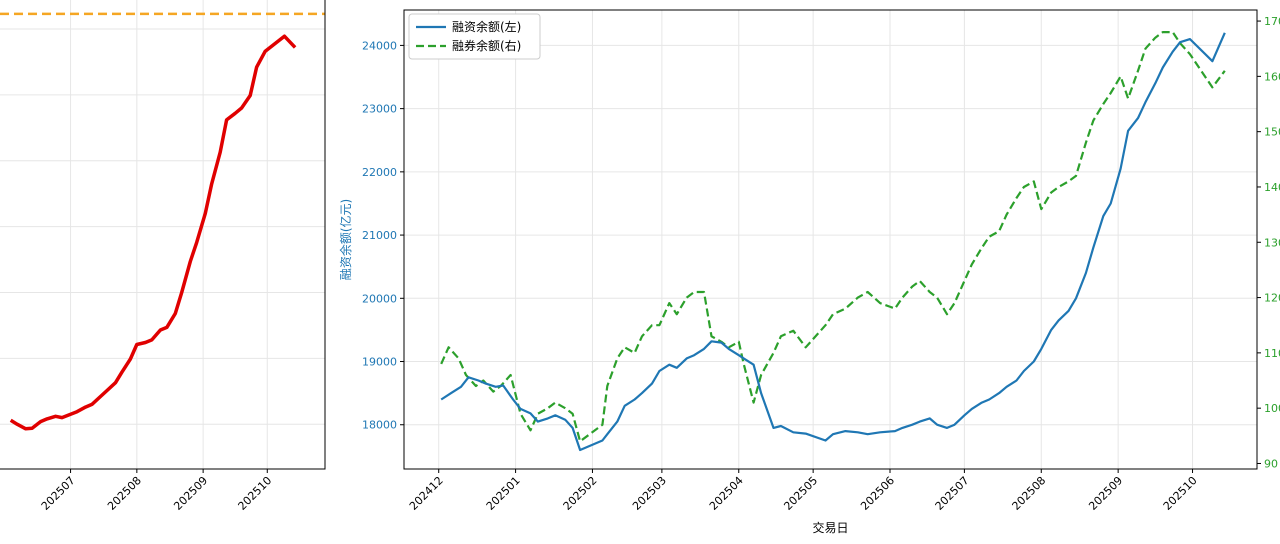 This screenshot has width=1280, height=544. What do you see at coordinates (345, 239) in the screenshot?
I see `y-axis-label: 融资余额(亿元)` at bounding box center [345, 239].